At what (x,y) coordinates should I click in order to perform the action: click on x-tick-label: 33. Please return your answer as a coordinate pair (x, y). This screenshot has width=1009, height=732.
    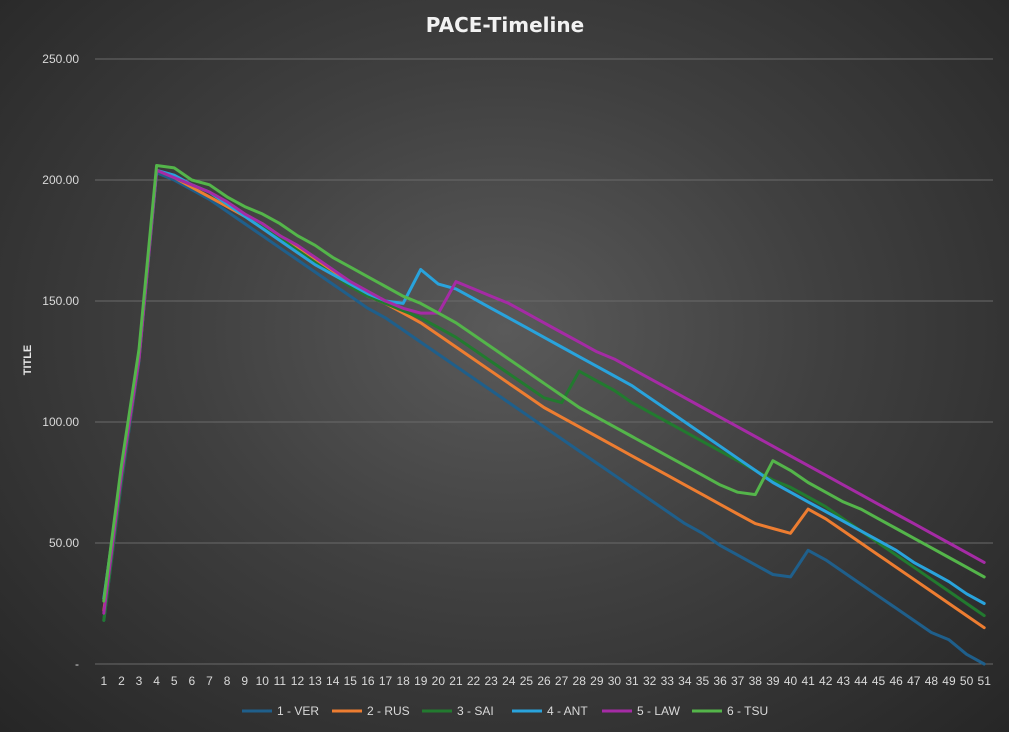
    Looking at the image, I should click on (668, 681).